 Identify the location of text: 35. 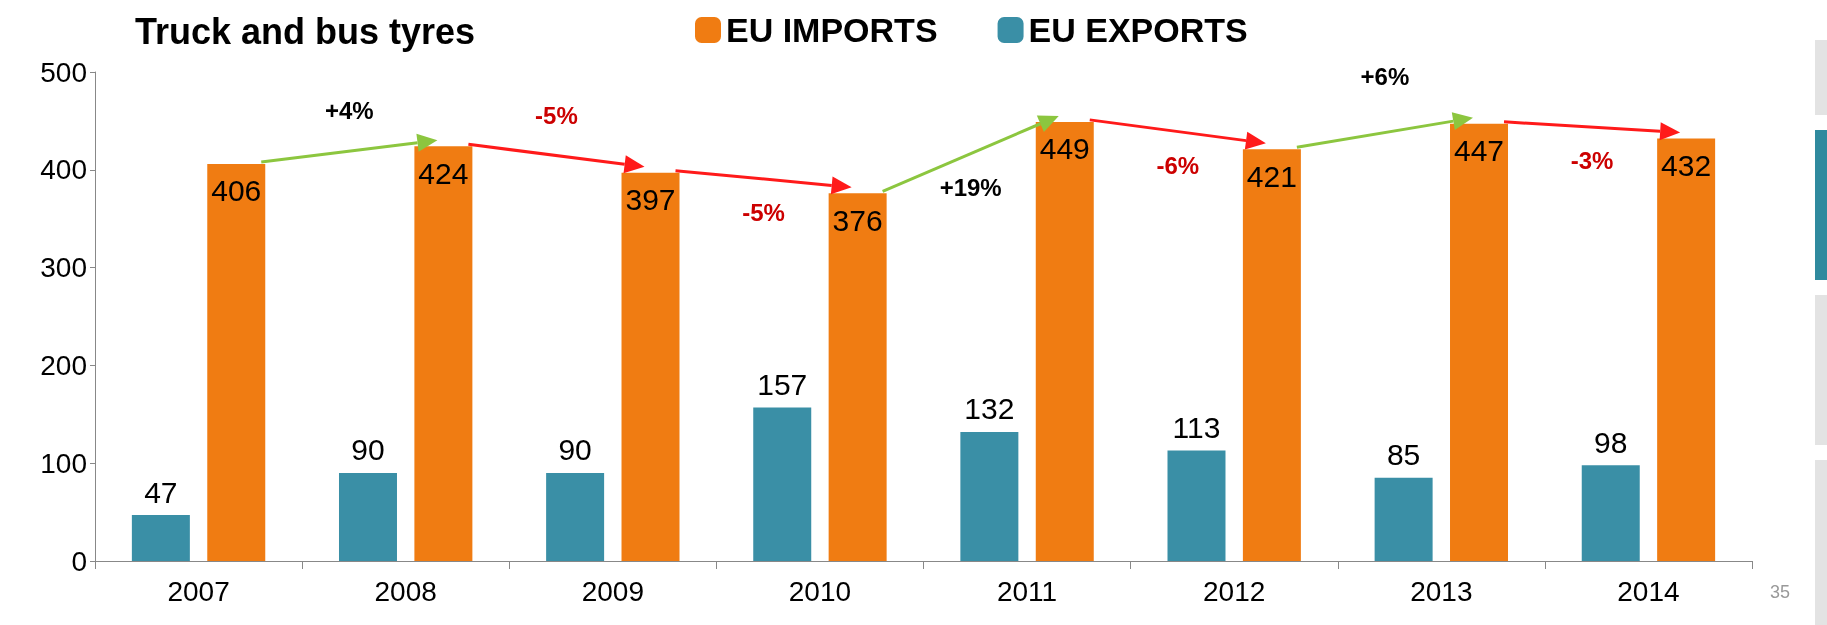
(1780, 592).